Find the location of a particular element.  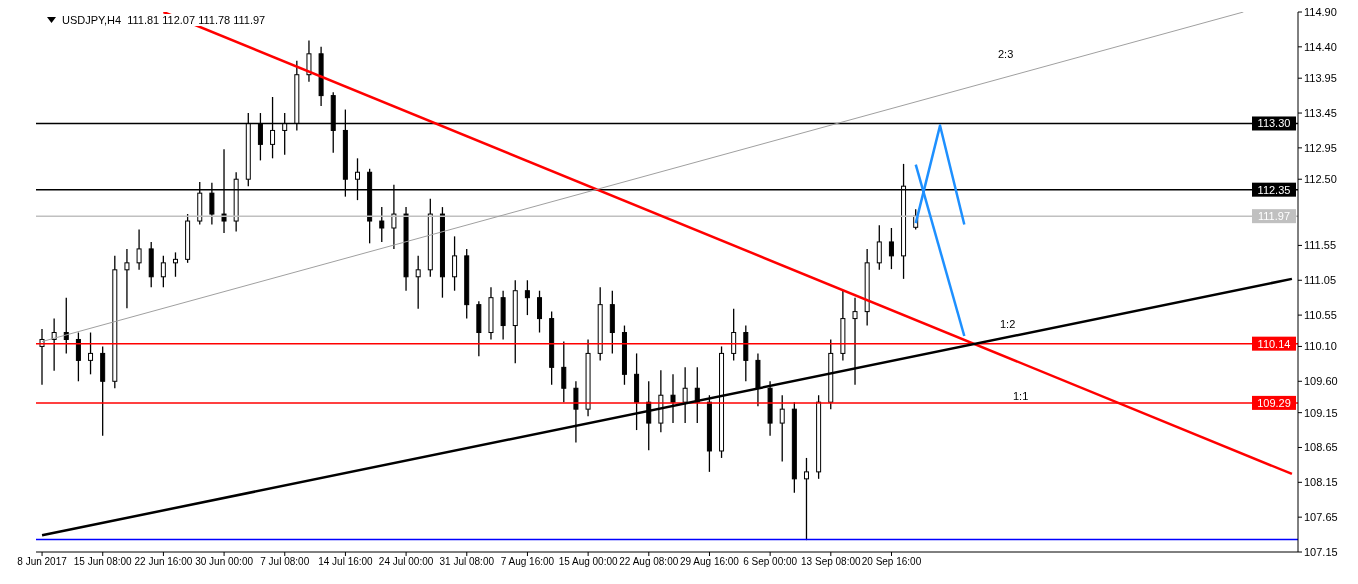

x-tick-label: 30 Jun 00:00 is located at coordinates (224, 562).